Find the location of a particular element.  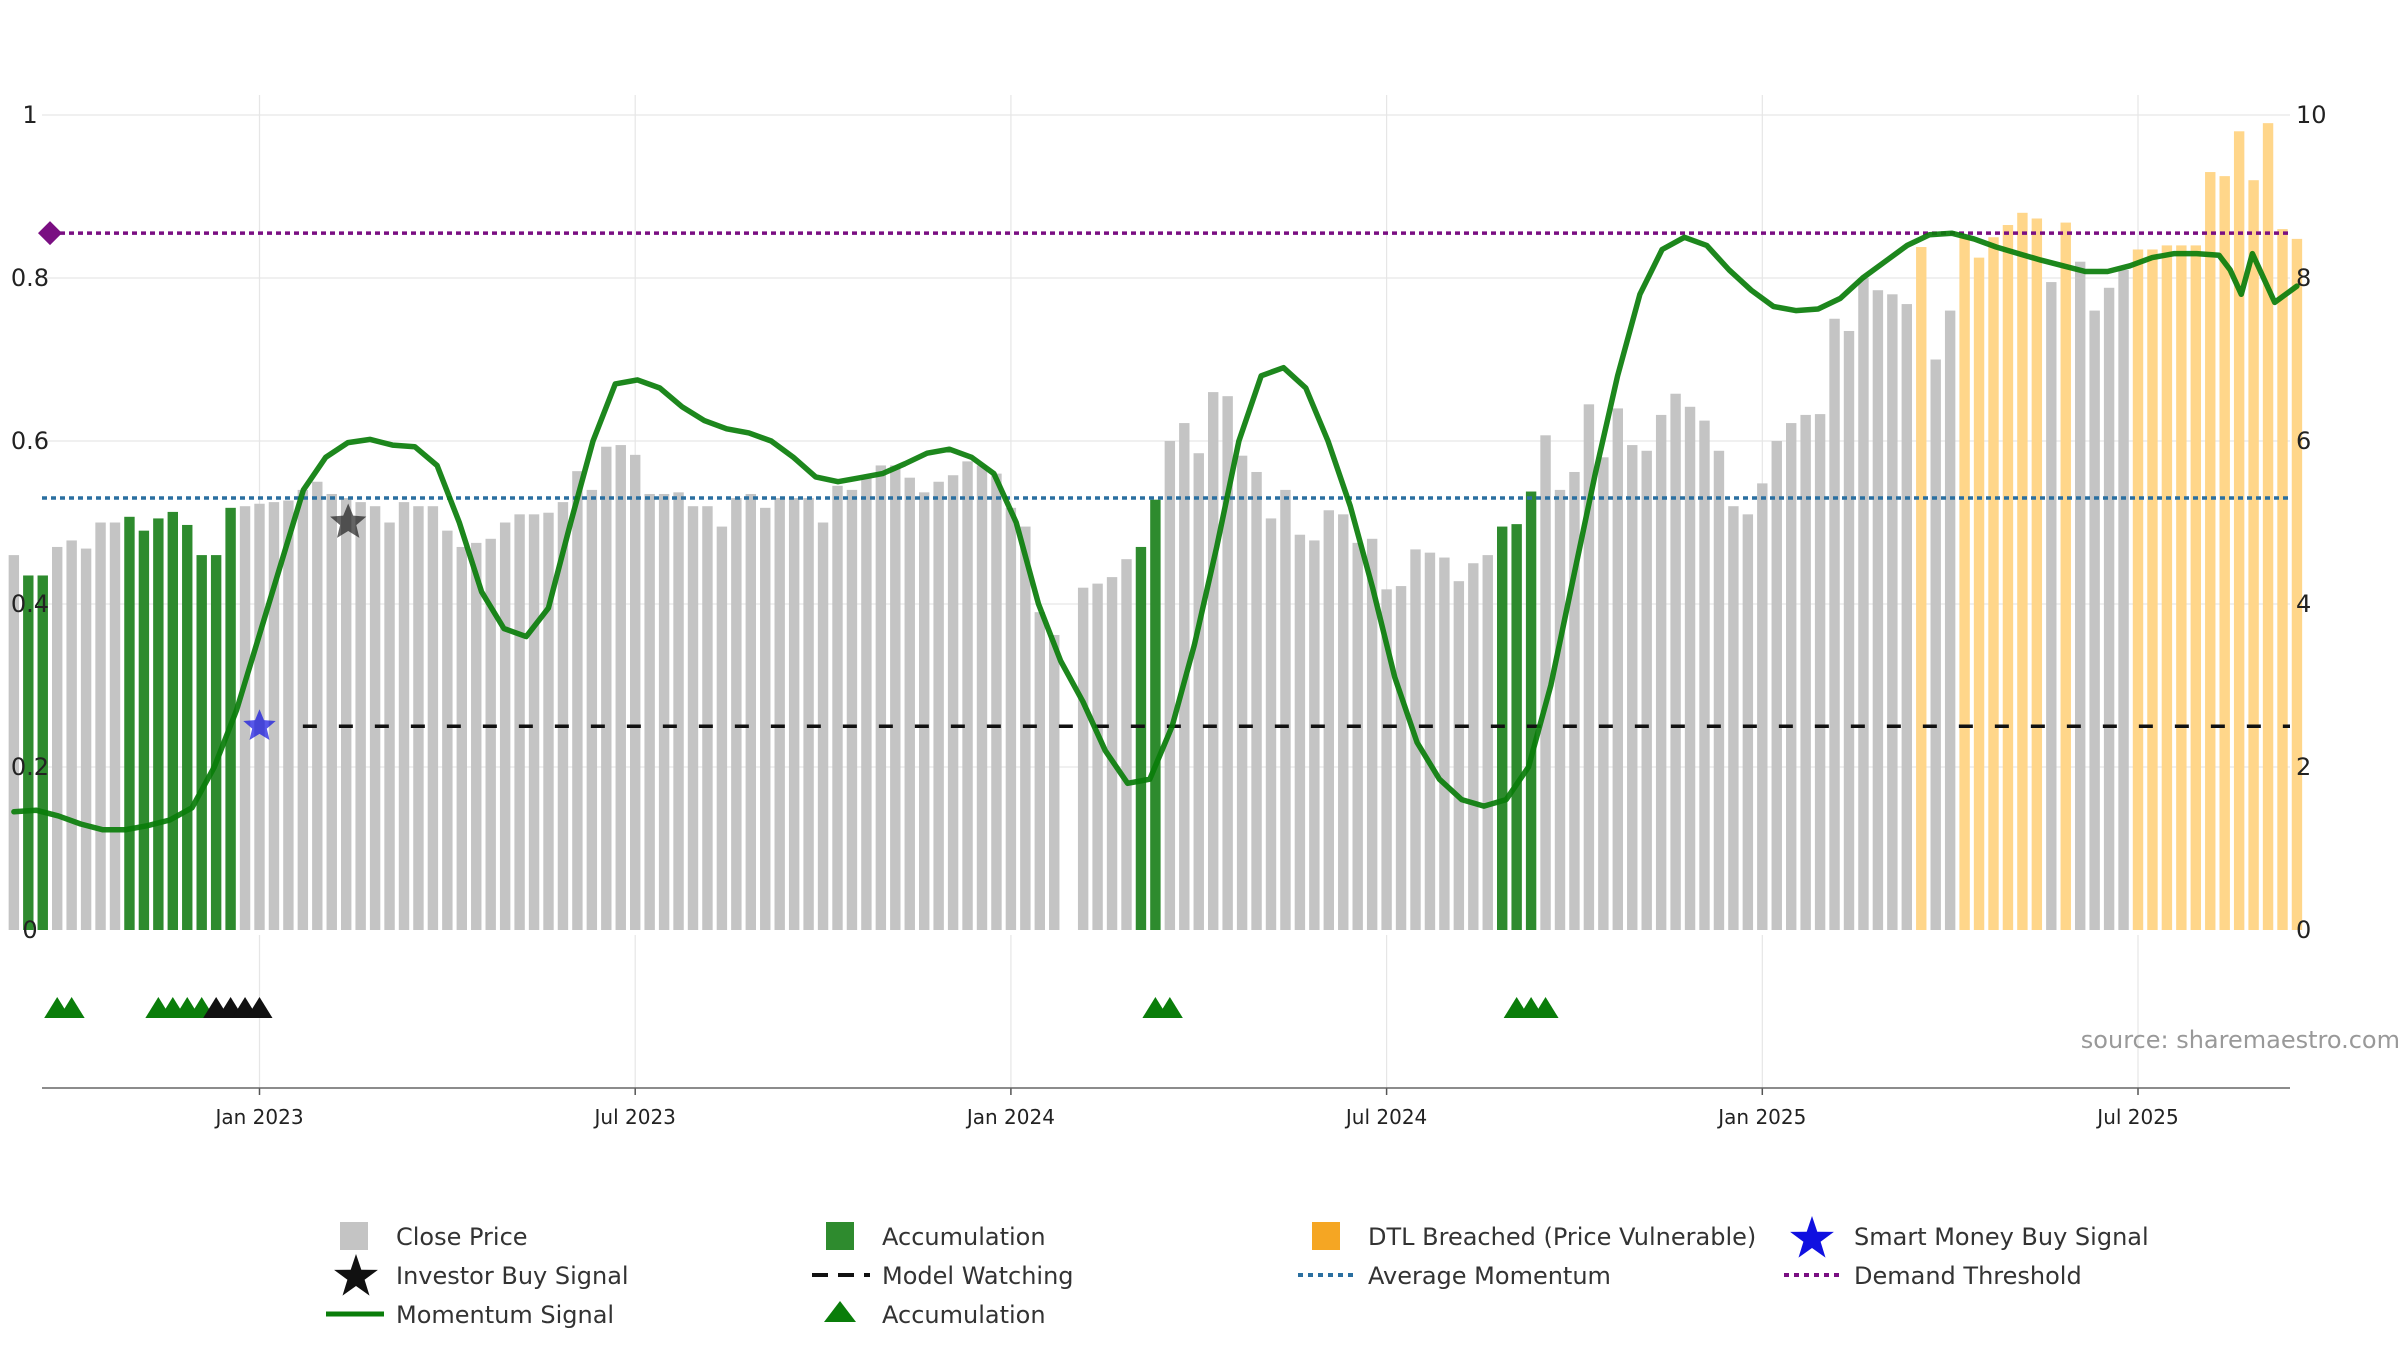

y-left-tick-label: 0.4 is located at coordinates (30, 604).